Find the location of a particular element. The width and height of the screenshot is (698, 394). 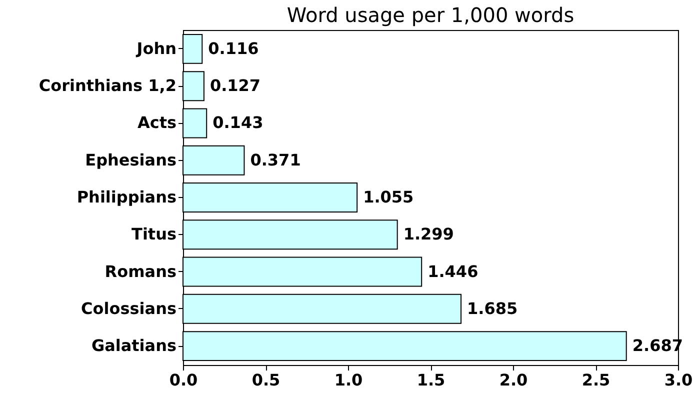

y-tick-label: Acts is located at coordinates (156, 122).